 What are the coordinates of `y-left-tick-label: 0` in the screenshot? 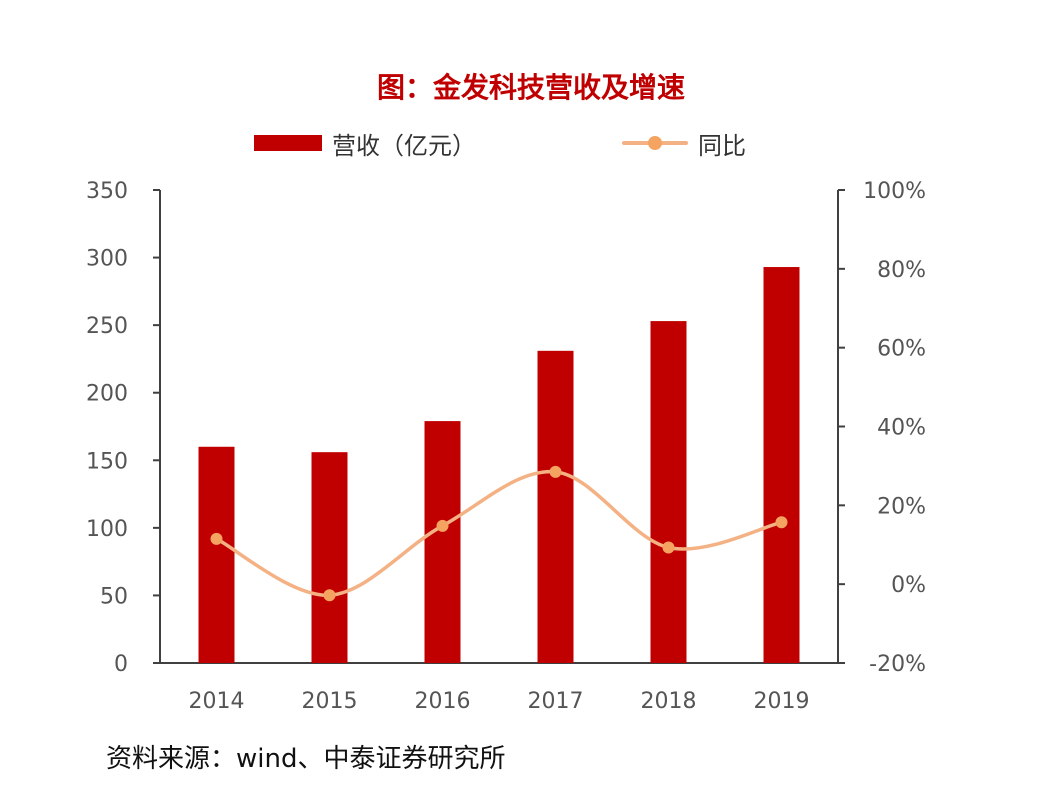 It's located at (121, 664).